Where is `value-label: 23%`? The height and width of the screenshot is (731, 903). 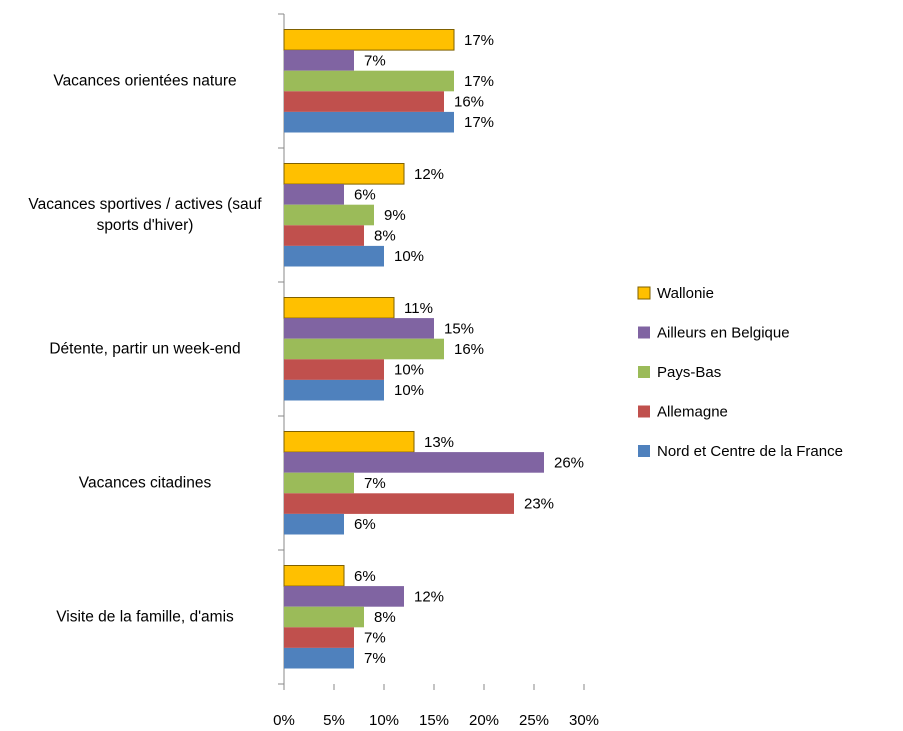 value-label: 23% is located at coordinates (539, 504).